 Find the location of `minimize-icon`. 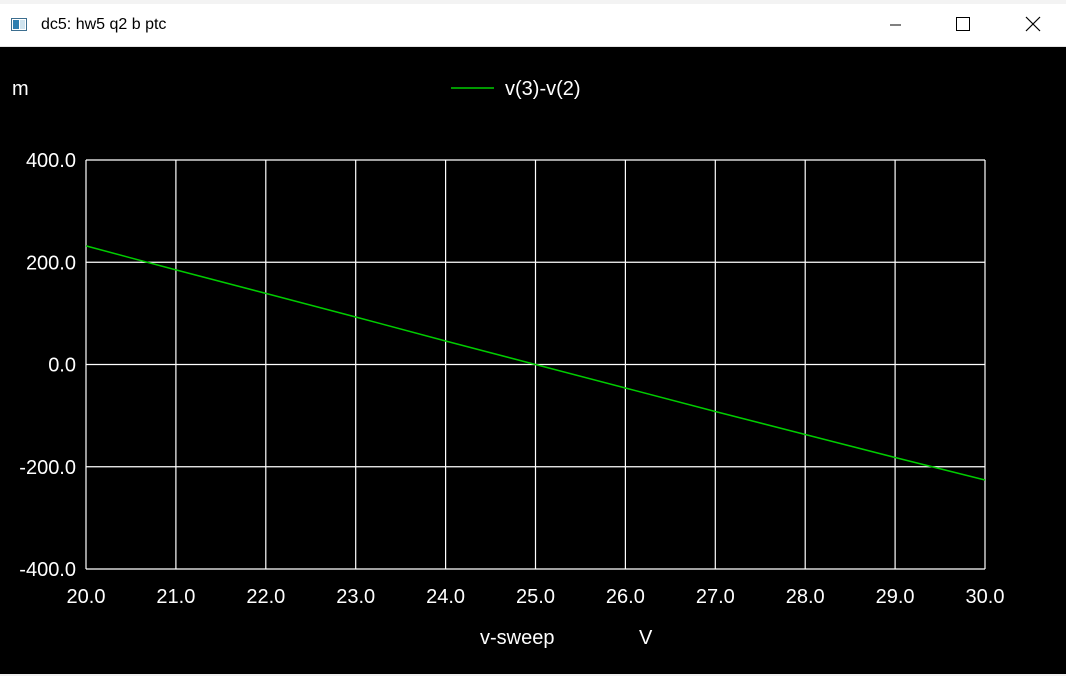

minimize-icon is located at coordinates (895, 25).